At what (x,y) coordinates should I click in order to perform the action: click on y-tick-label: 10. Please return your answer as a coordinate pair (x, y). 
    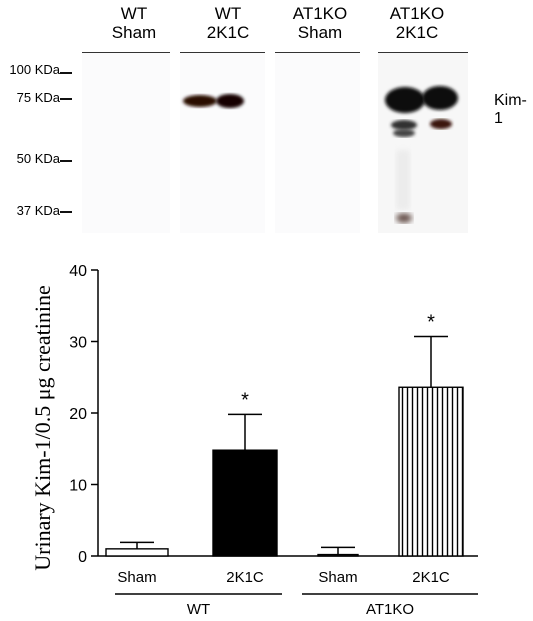
    Looking at the image, I should click on (78, 486).